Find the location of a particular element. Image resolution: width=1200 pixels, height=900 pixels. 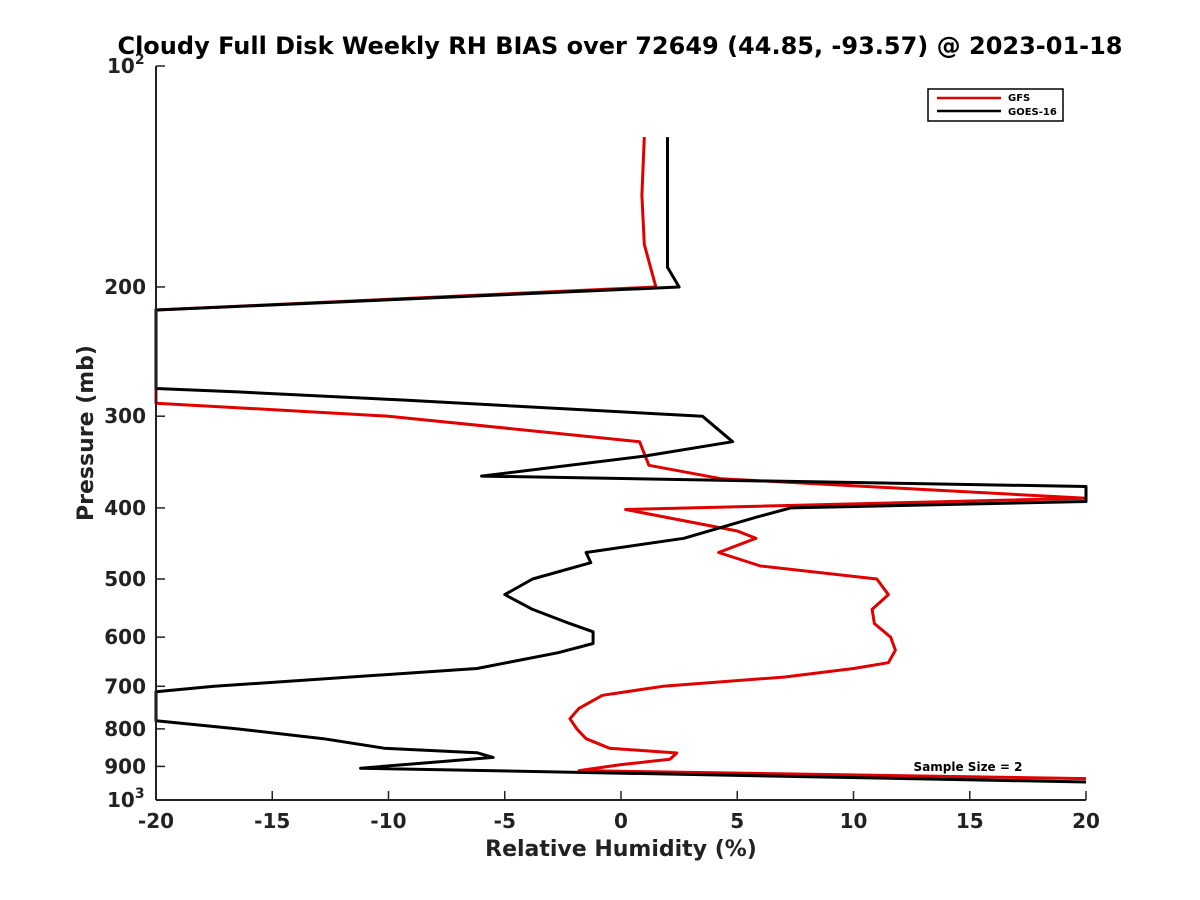

legend-label-gfs: GFS is located at coordinates (1019, 98).